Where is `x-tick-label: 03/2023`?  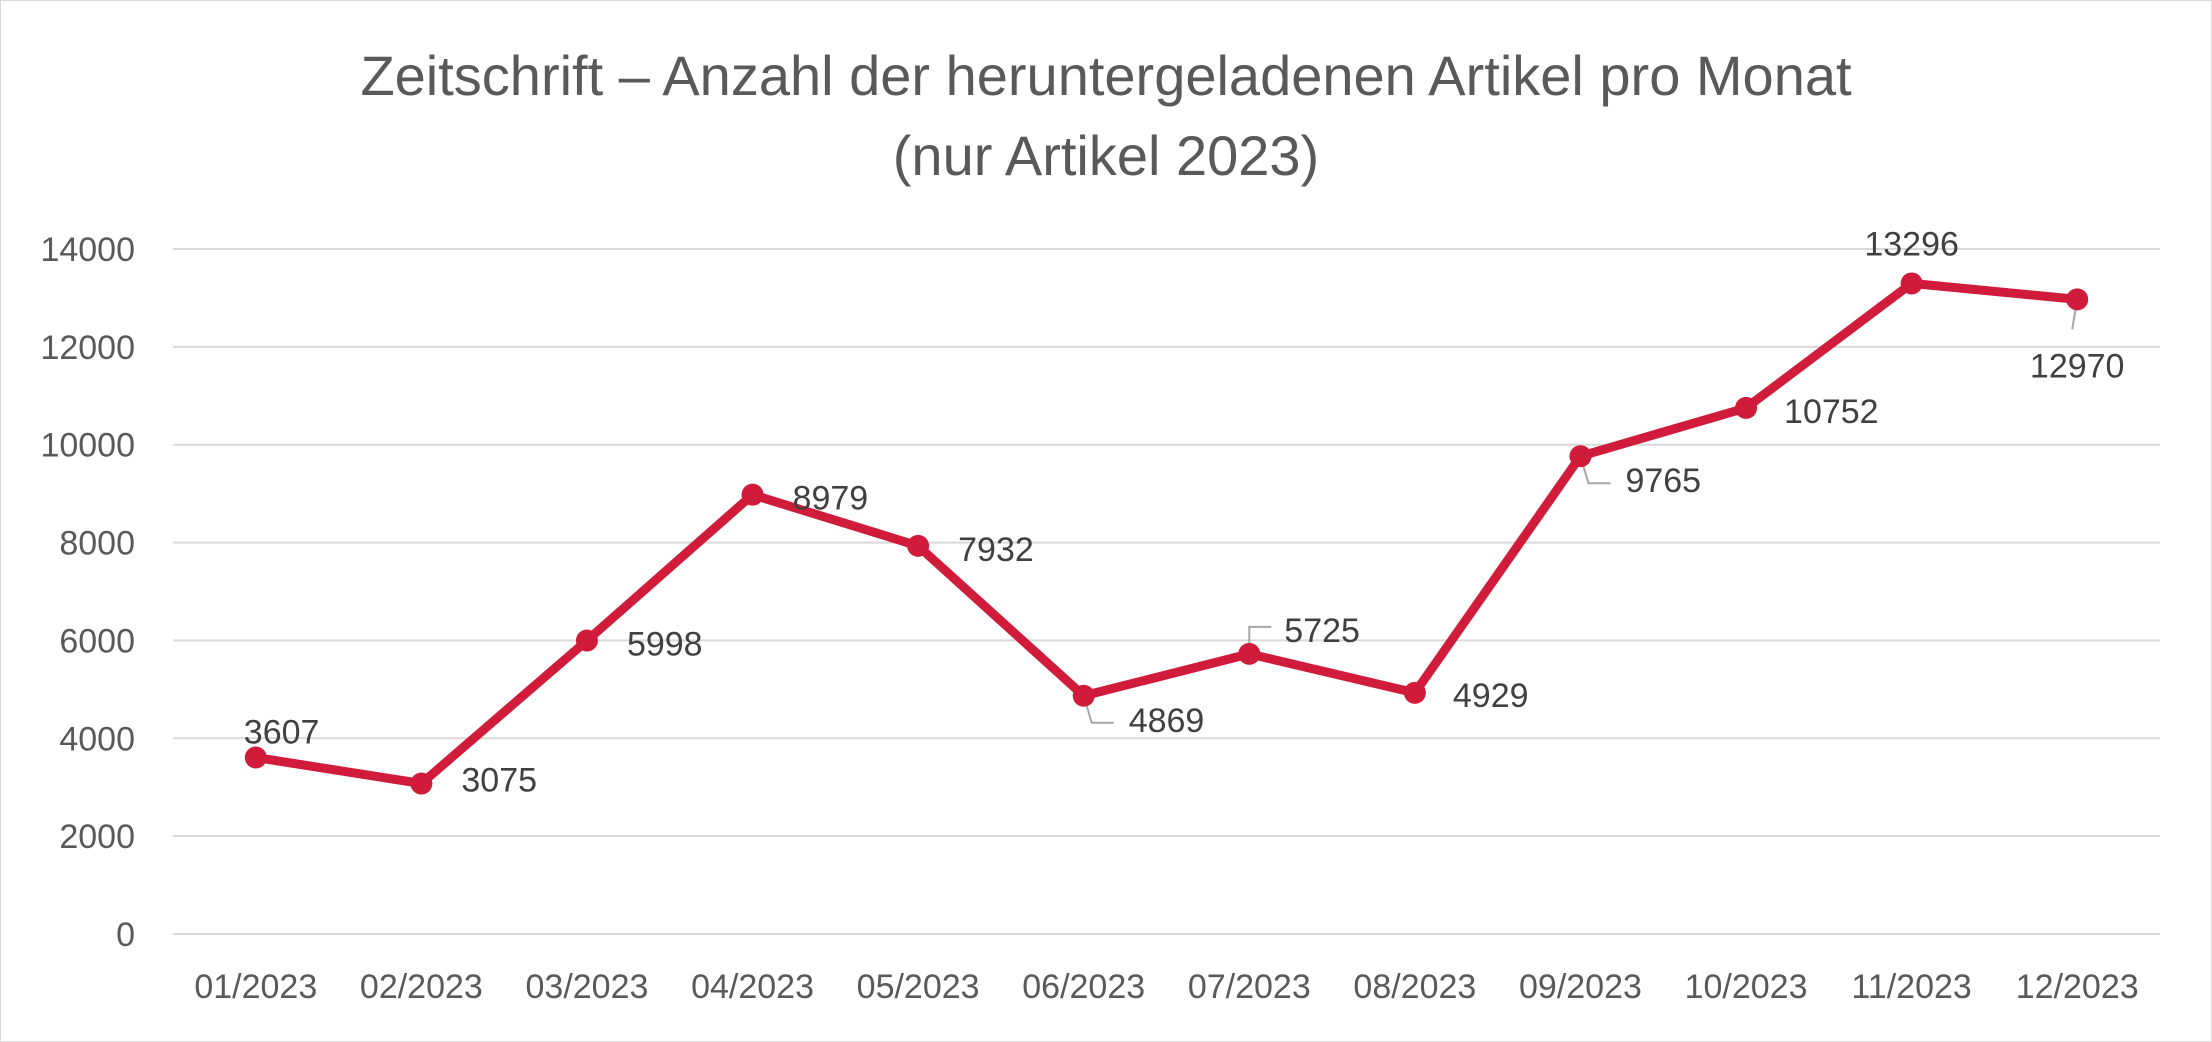 x-tick-label: 03/2023 is located at coordinates (587, 987).